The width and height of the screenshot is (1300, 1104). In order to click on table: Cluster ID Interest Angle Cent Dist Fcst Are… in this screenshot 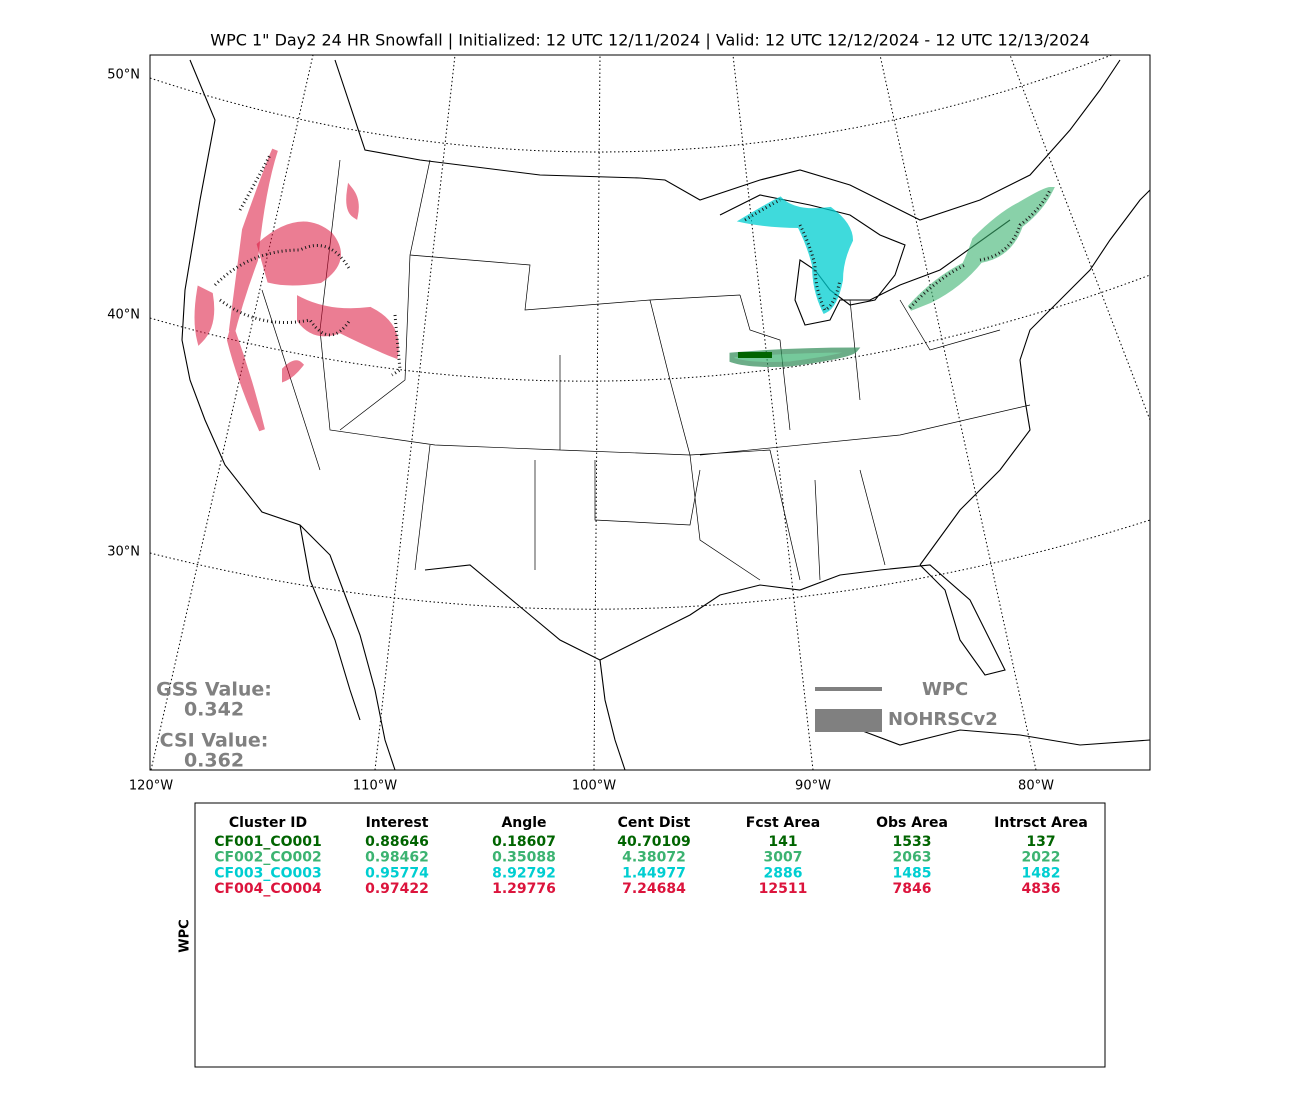, I will do `click(651, 856)`.